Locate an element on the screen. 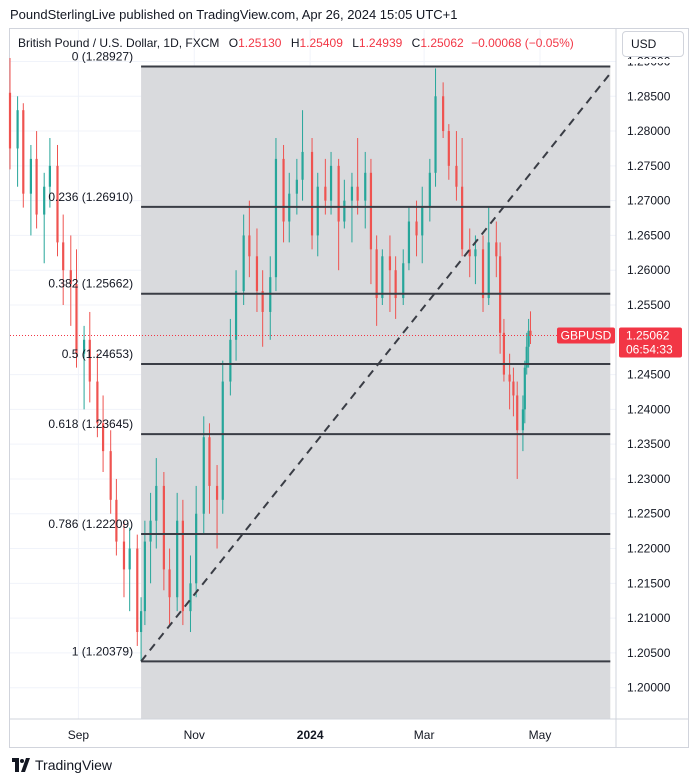 The image size is (698, 783). x-tick-label: Sep is located at coordinates (79, 735).